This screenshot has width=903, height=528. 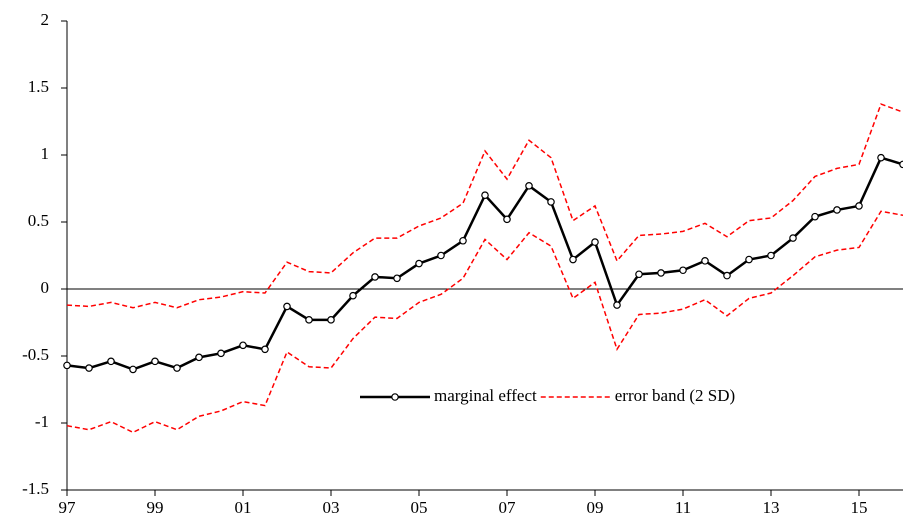 What do you see at coordinates (42, 421) in the screenshot?
I see `y-tick-label: -1` at bounding box center [42, 421].